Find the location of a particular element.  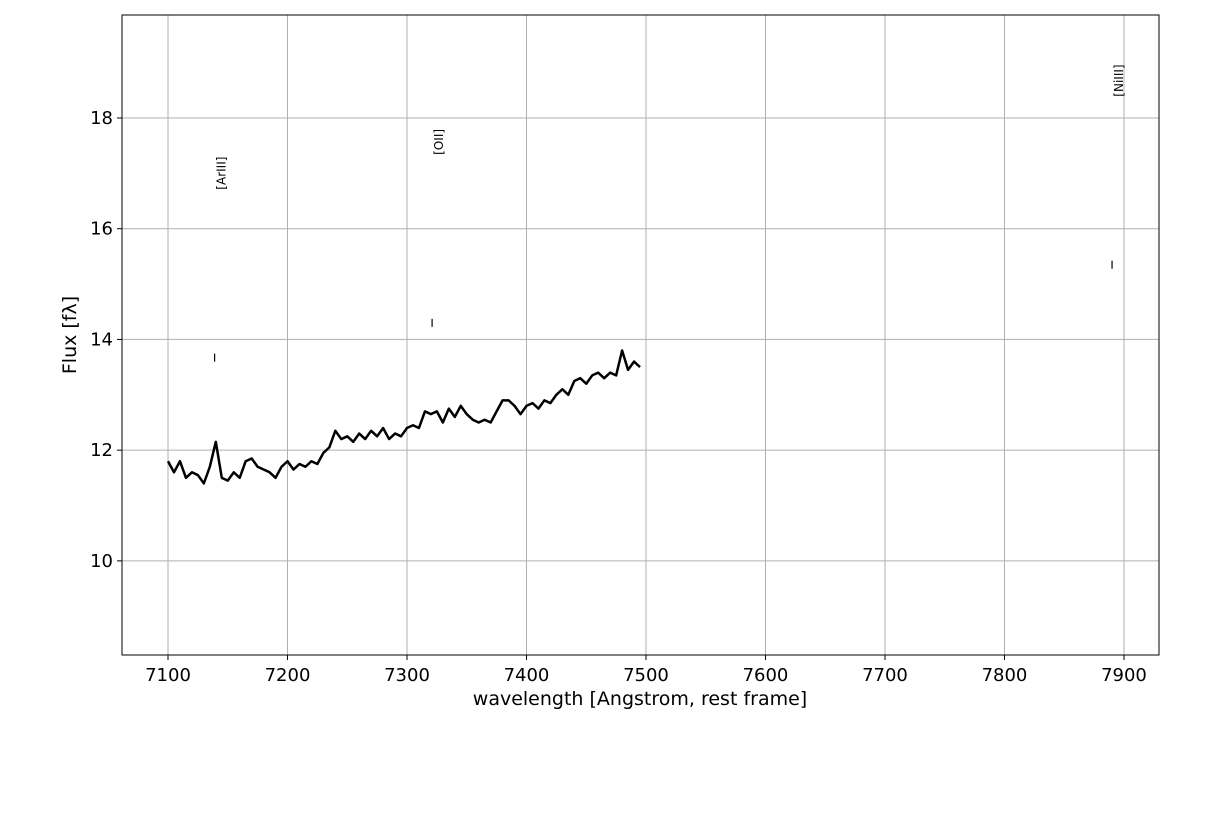

x-tick-label: 7900 is located at coordinates (1124, 675).